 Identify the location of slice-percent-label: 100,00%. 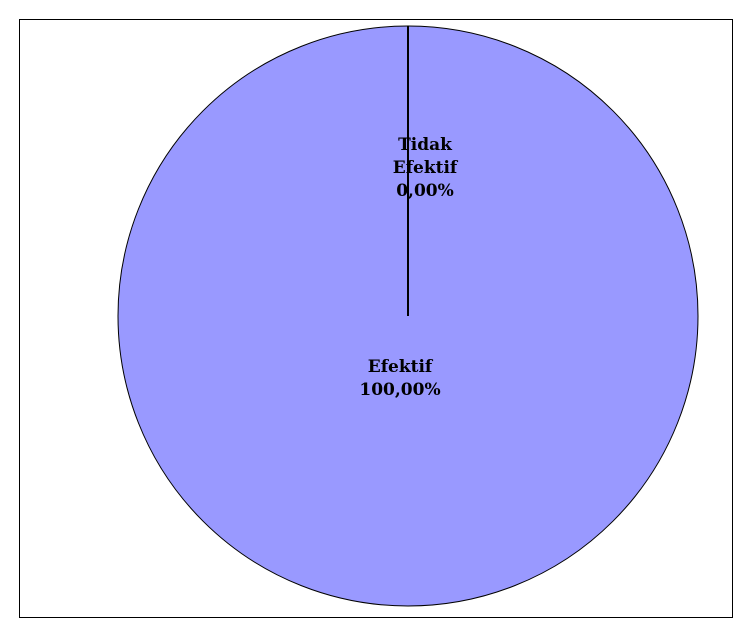
(399, 390).